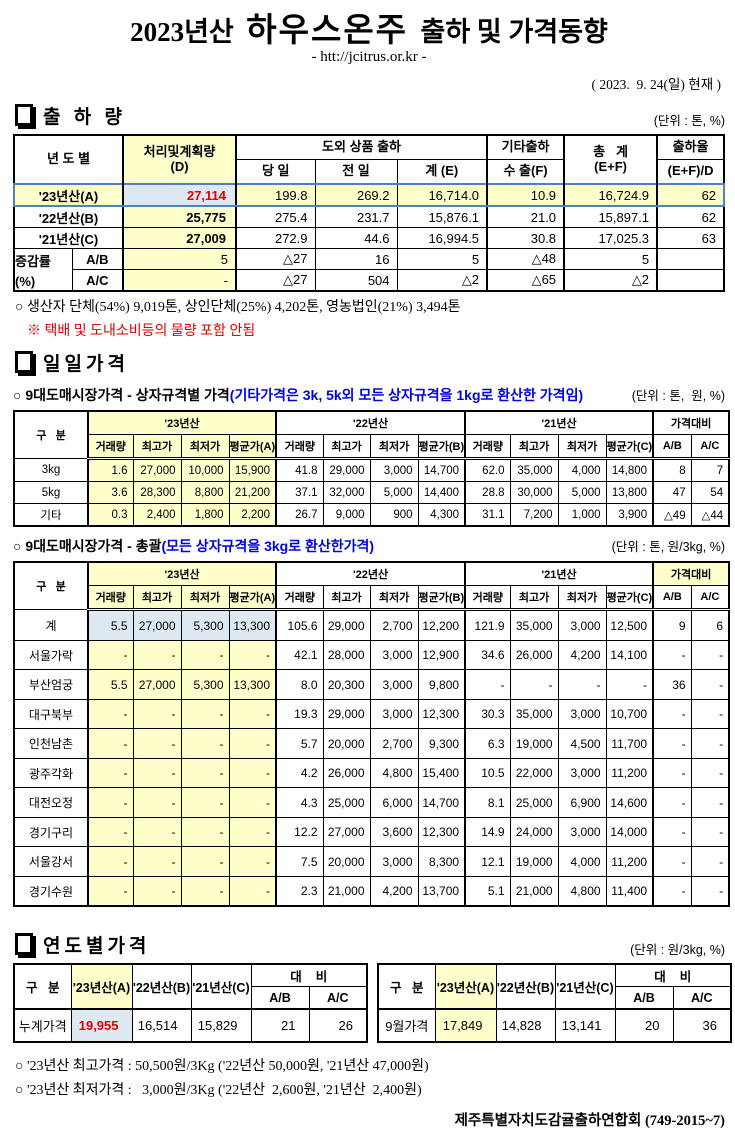 The height and width of the screenshot is (1134, 735). I want to click on row-label: 누계가격, so click(42, 1025).